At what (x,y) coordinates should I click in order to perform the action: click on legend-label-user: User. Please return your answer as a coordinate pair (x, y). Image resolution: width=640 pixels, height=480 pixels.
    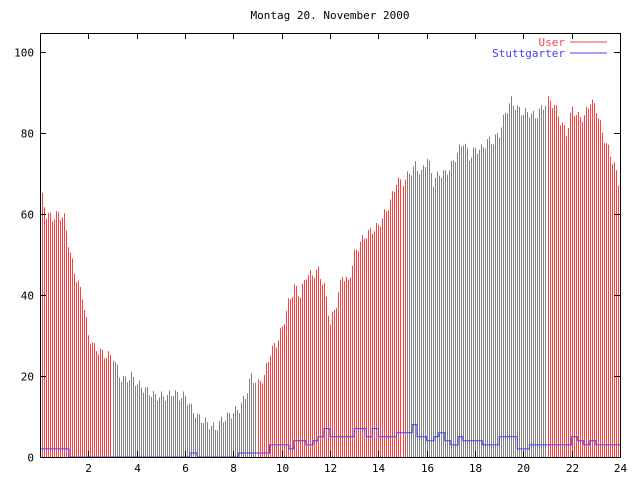
    Looking at the image, I should click on (552, 42).